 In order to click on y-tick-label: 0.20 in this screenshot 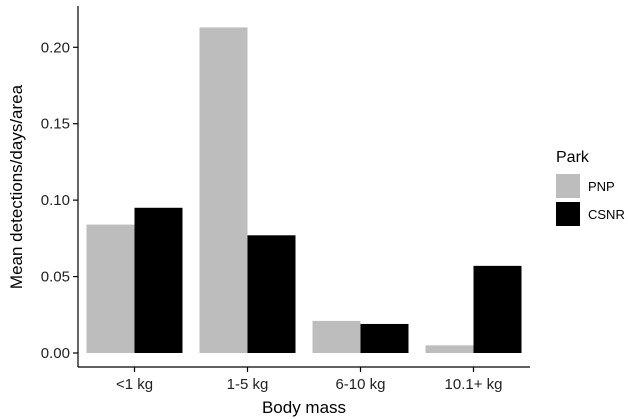, I will do `click(55, 47)`.